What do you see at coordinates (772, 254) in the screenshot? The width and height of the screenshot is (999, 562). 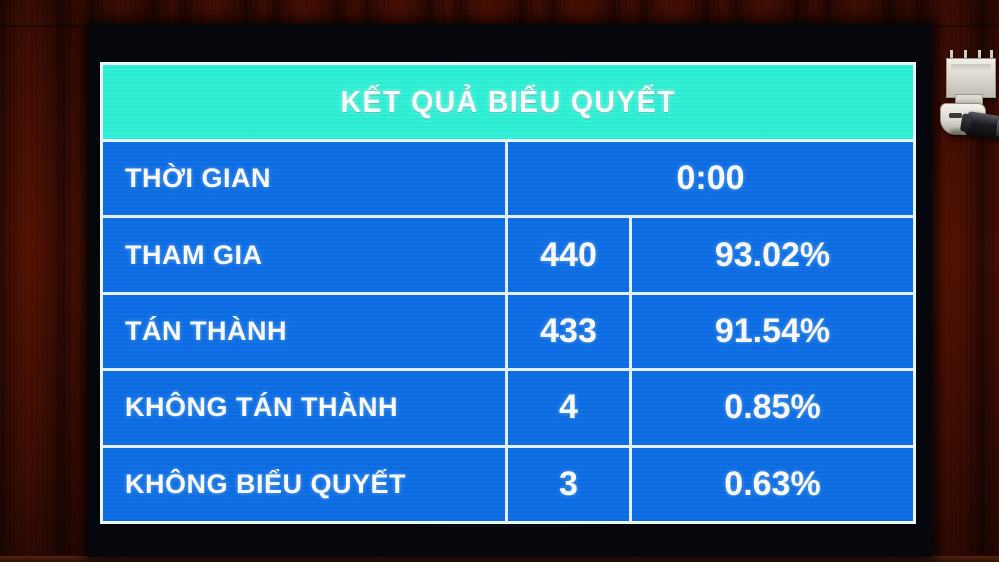 I see `row-percent-tham-gia: 93.02%` at bounding box center [772, 254].